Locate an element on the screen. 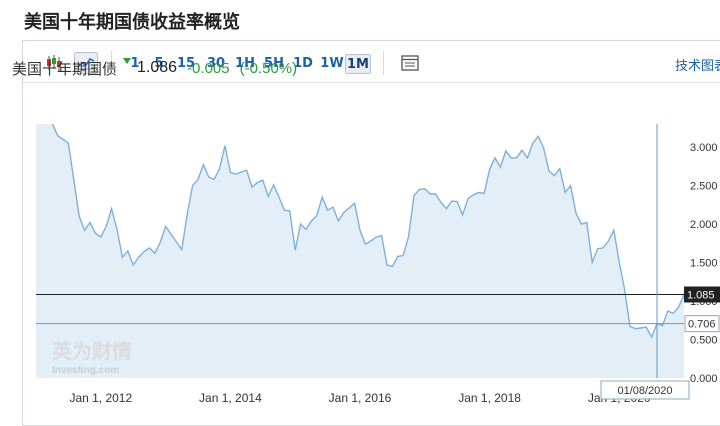  y-tick-label: 2.500 is located at coordinates (704, 187).